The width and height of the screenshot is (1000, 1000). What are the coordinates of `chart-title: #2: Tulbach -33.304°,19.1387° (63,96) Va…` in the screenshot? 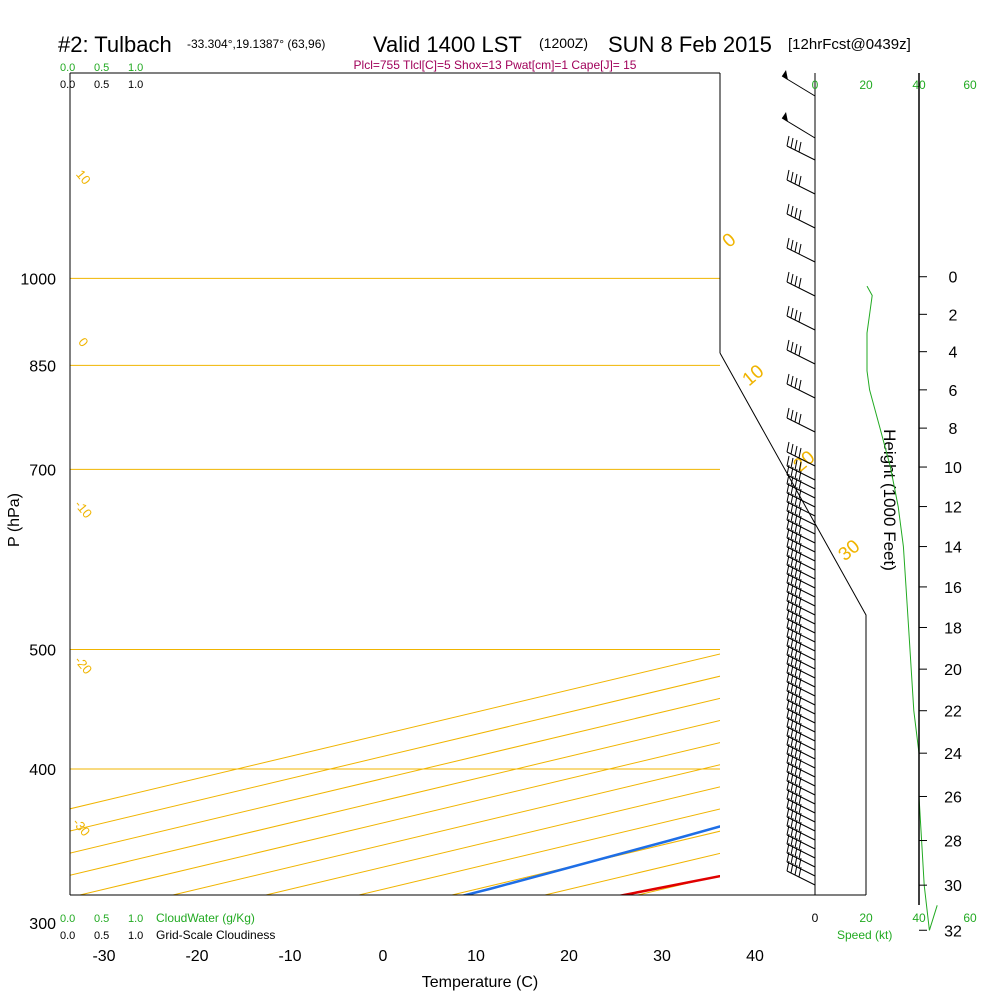 It's located at (484, 52).